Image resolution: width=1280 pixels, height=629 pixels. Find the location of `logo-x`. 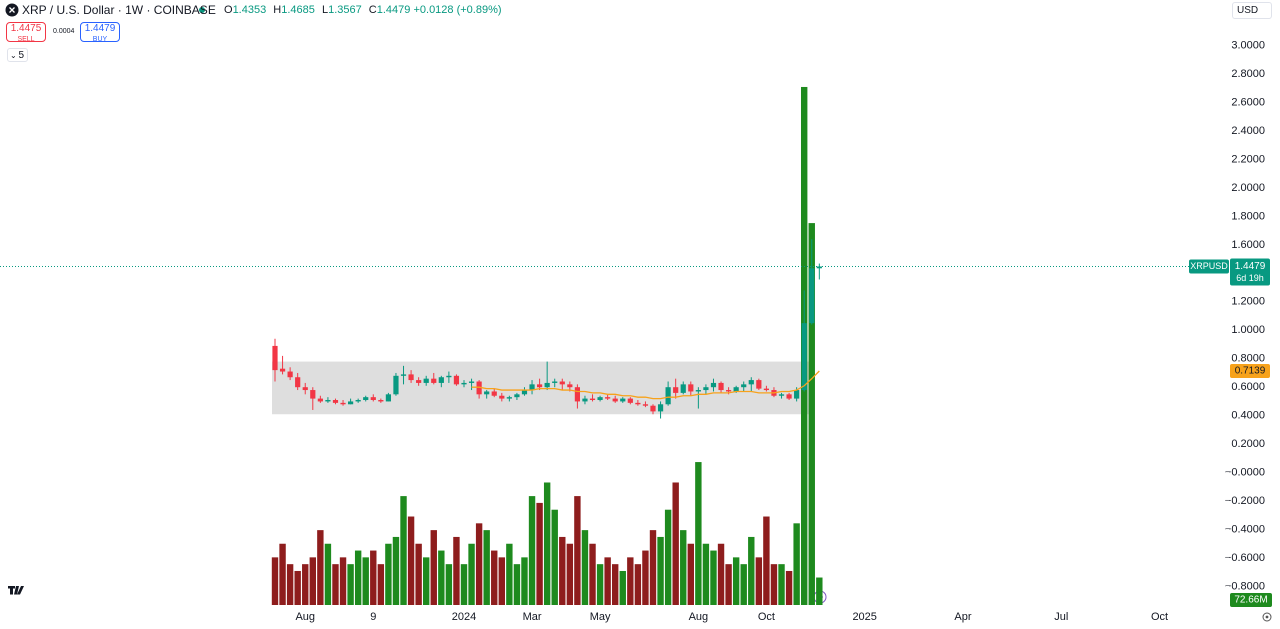

logo-x is located at coordinates (12, 10).